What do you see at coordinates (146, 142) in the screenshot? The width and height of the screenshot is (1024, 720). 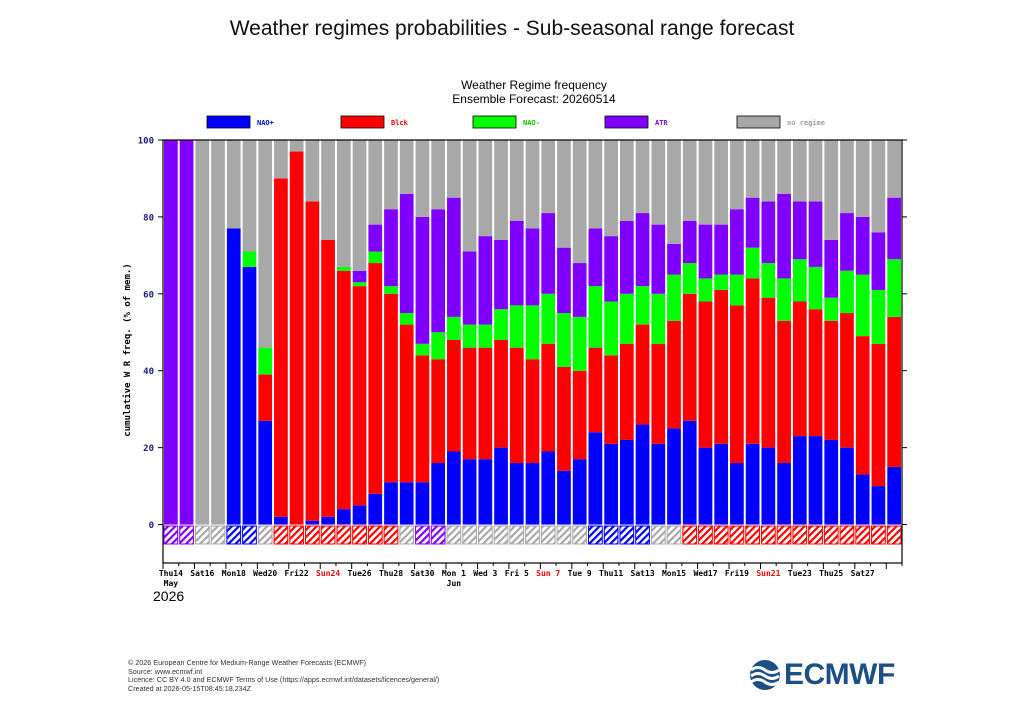 I see `y-tick-label: 100` at bounding box center [146, 142].